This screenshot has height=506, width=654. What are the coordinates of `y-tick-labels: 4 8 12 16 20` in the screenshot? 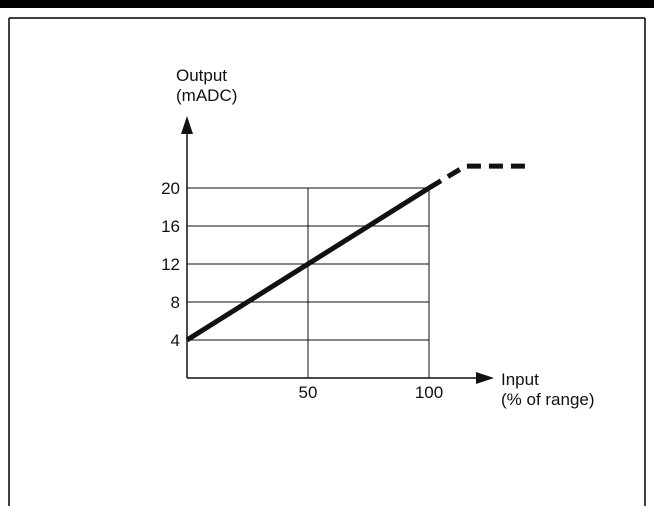 It's located at (170, 264).